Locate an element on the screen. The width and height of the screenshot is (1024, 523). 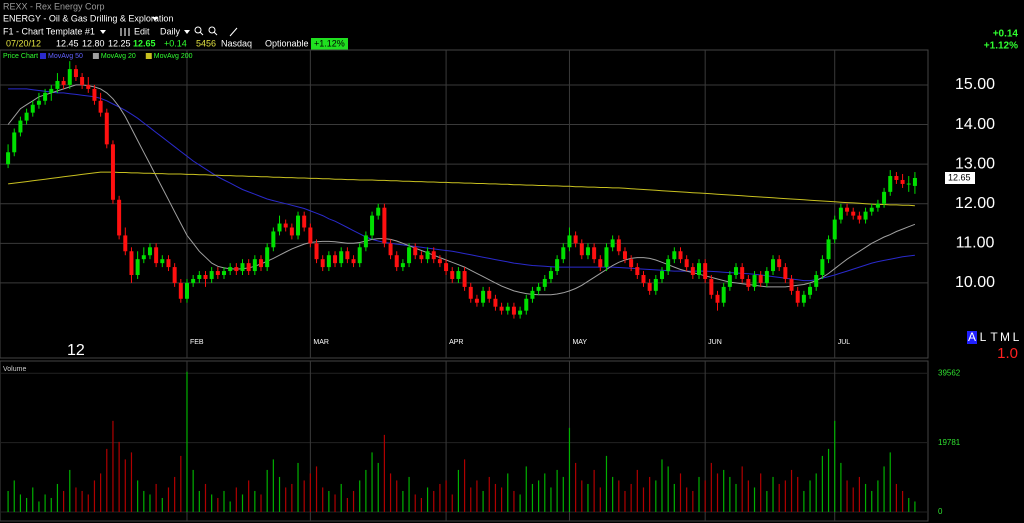
price-tag is located at coordinates (960, 178).